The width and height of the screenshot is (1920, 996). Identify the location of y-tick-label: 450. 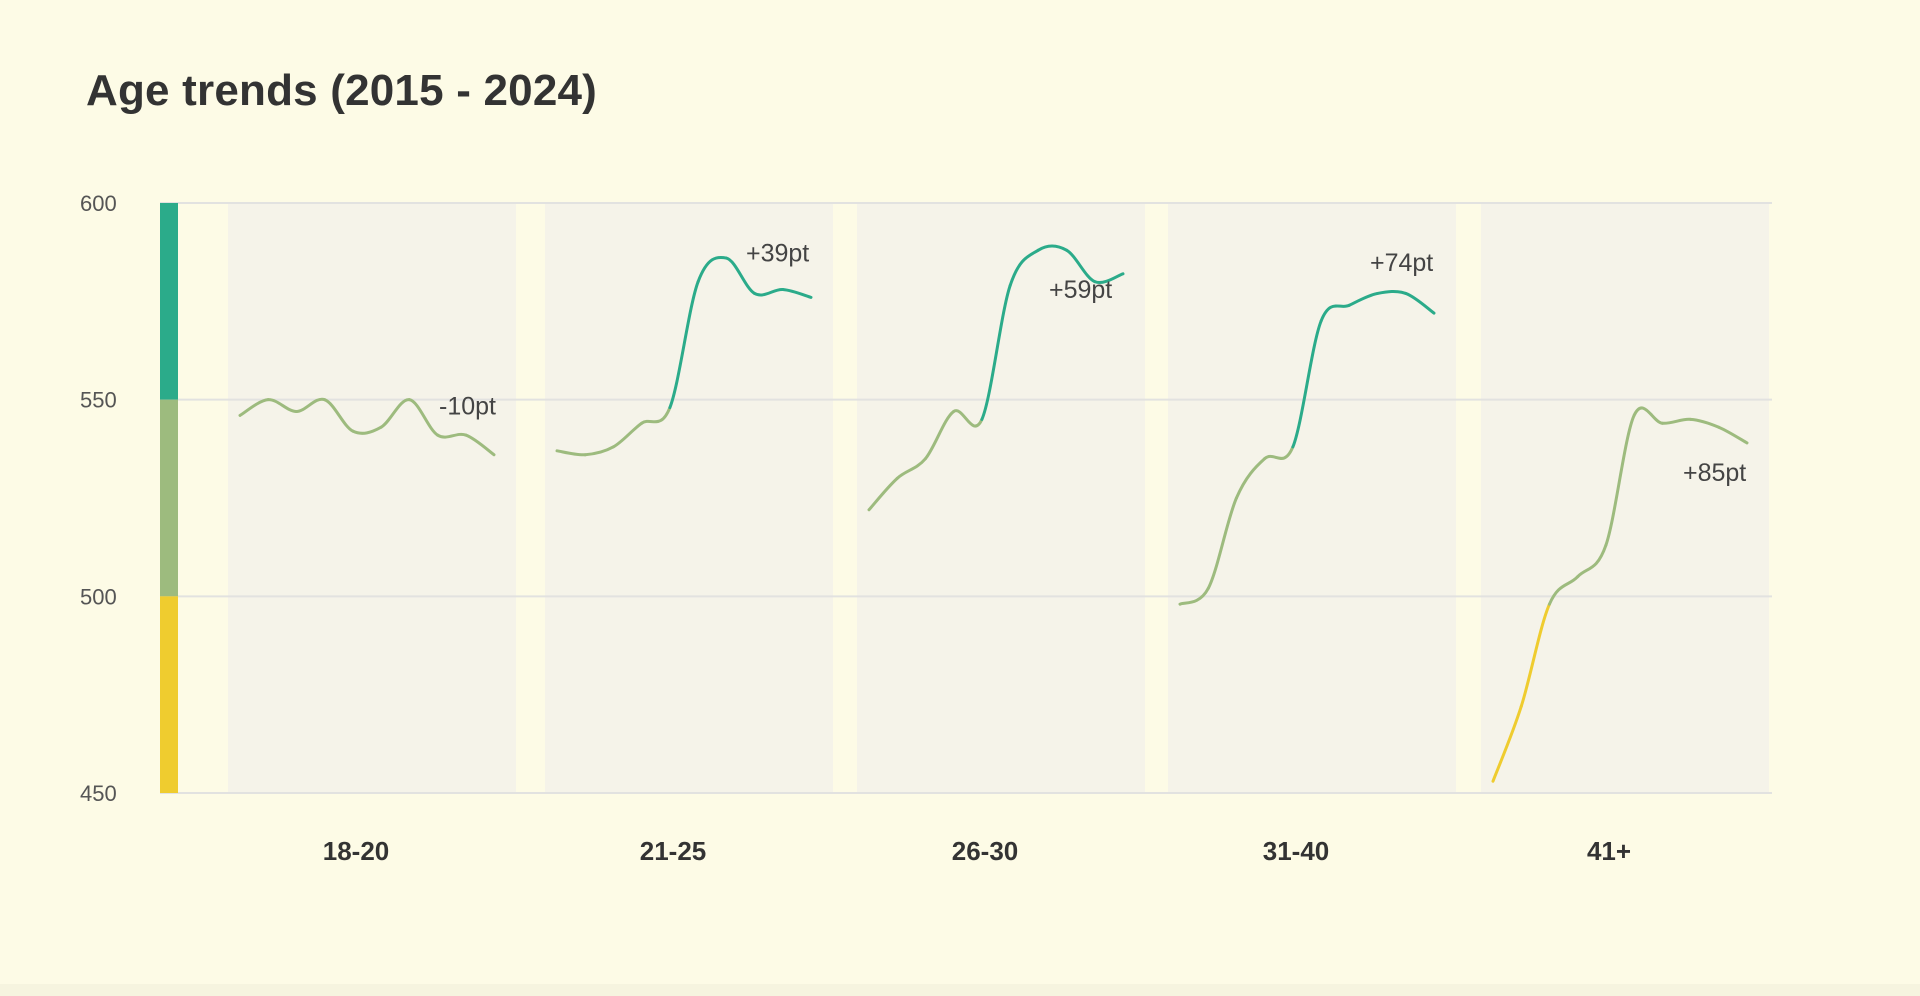
(98, 793).